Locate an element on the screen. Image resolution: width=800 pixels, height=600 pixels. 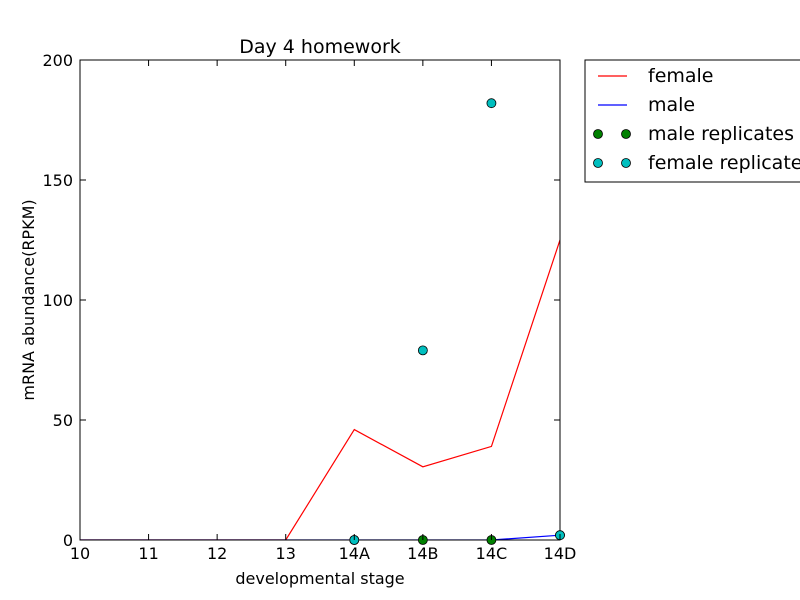
chart-title: Day 4 homework is located at coordinates (320, 47).